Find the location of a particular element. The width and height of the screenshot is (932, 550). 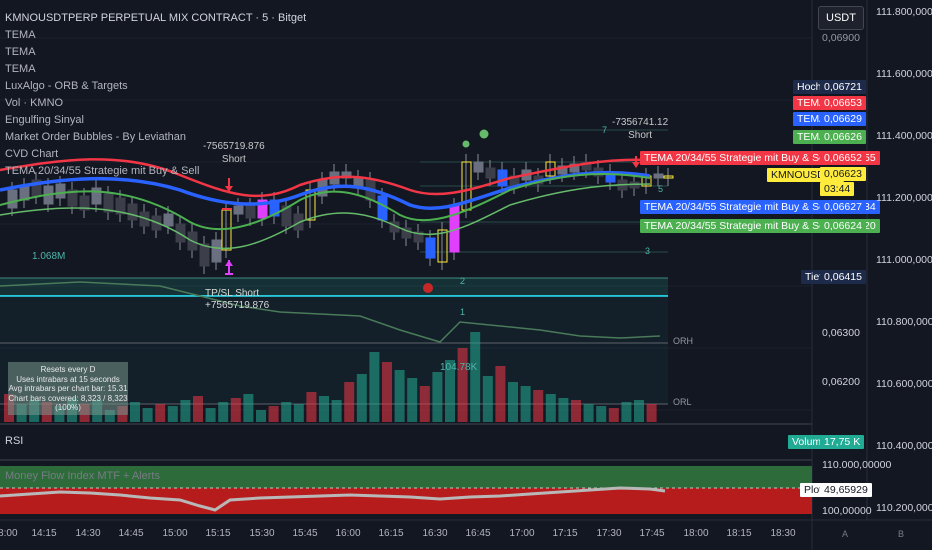

volume-value-label: 17,75 K is located at coordinates (842, 442).